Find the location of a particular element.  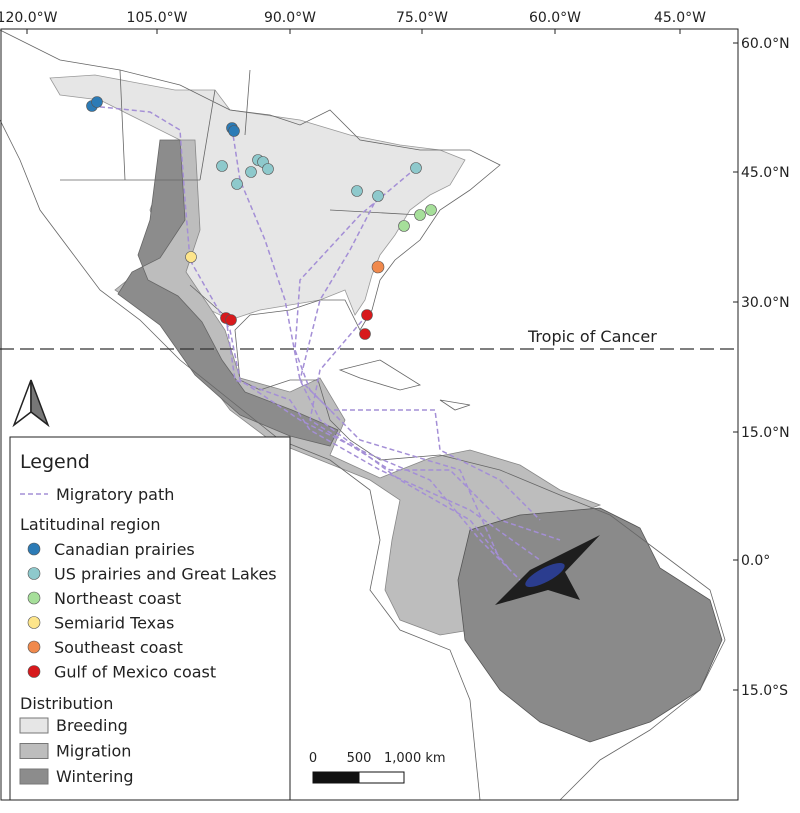

bird-body is located at coordinates (545, 575).